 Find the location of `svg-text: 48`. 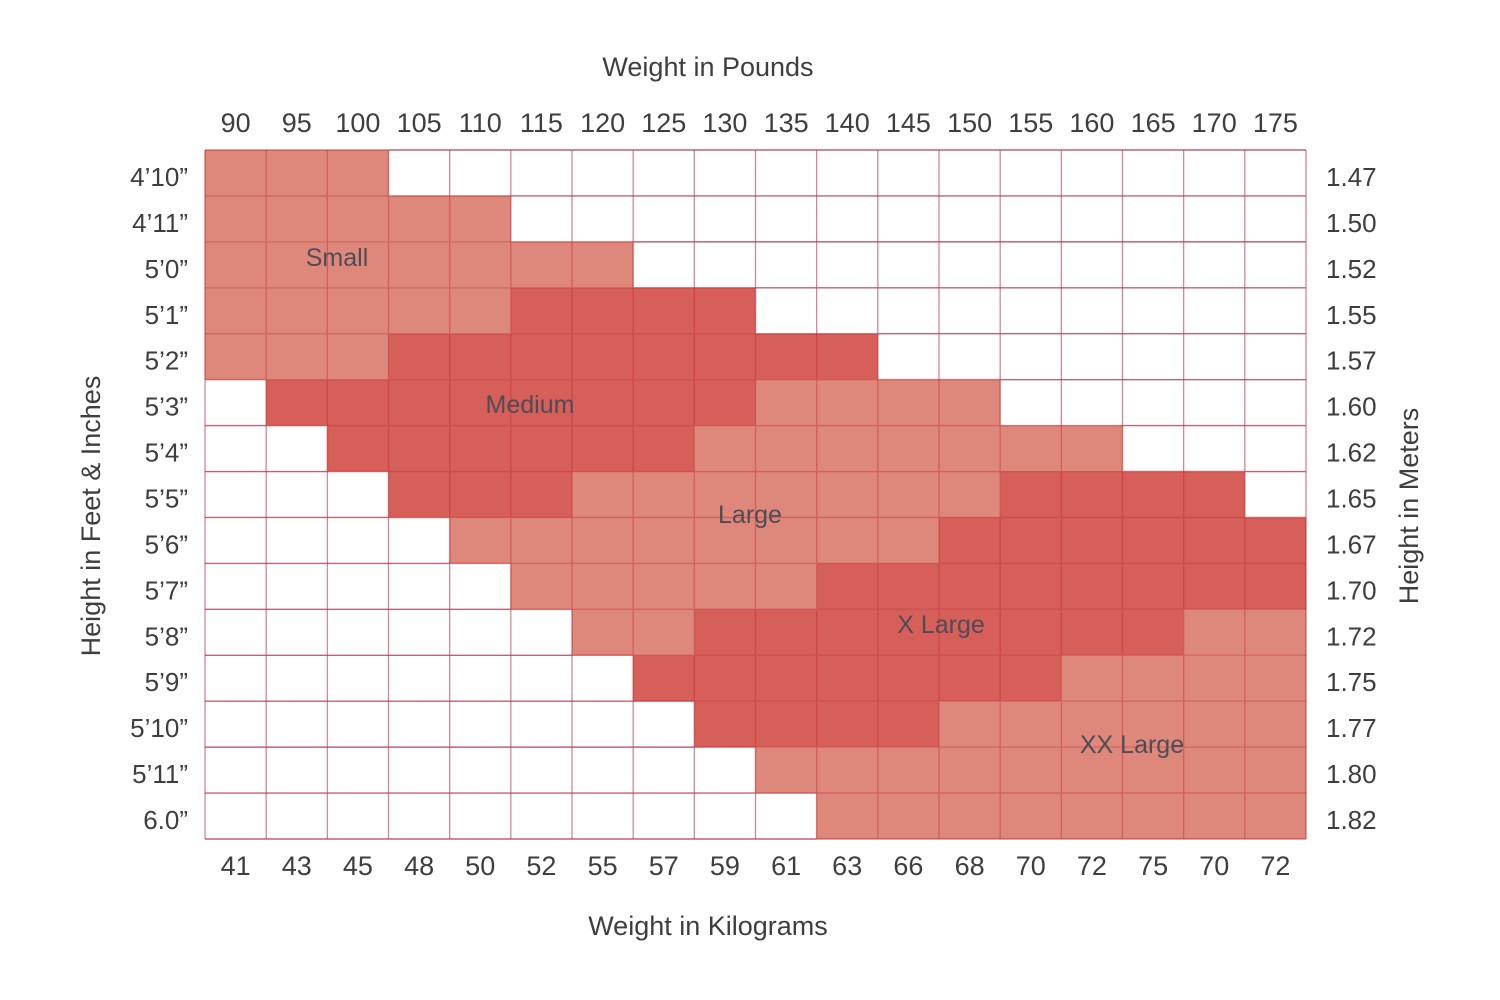

svg-text: 48 is located at coordinates (419, 866).